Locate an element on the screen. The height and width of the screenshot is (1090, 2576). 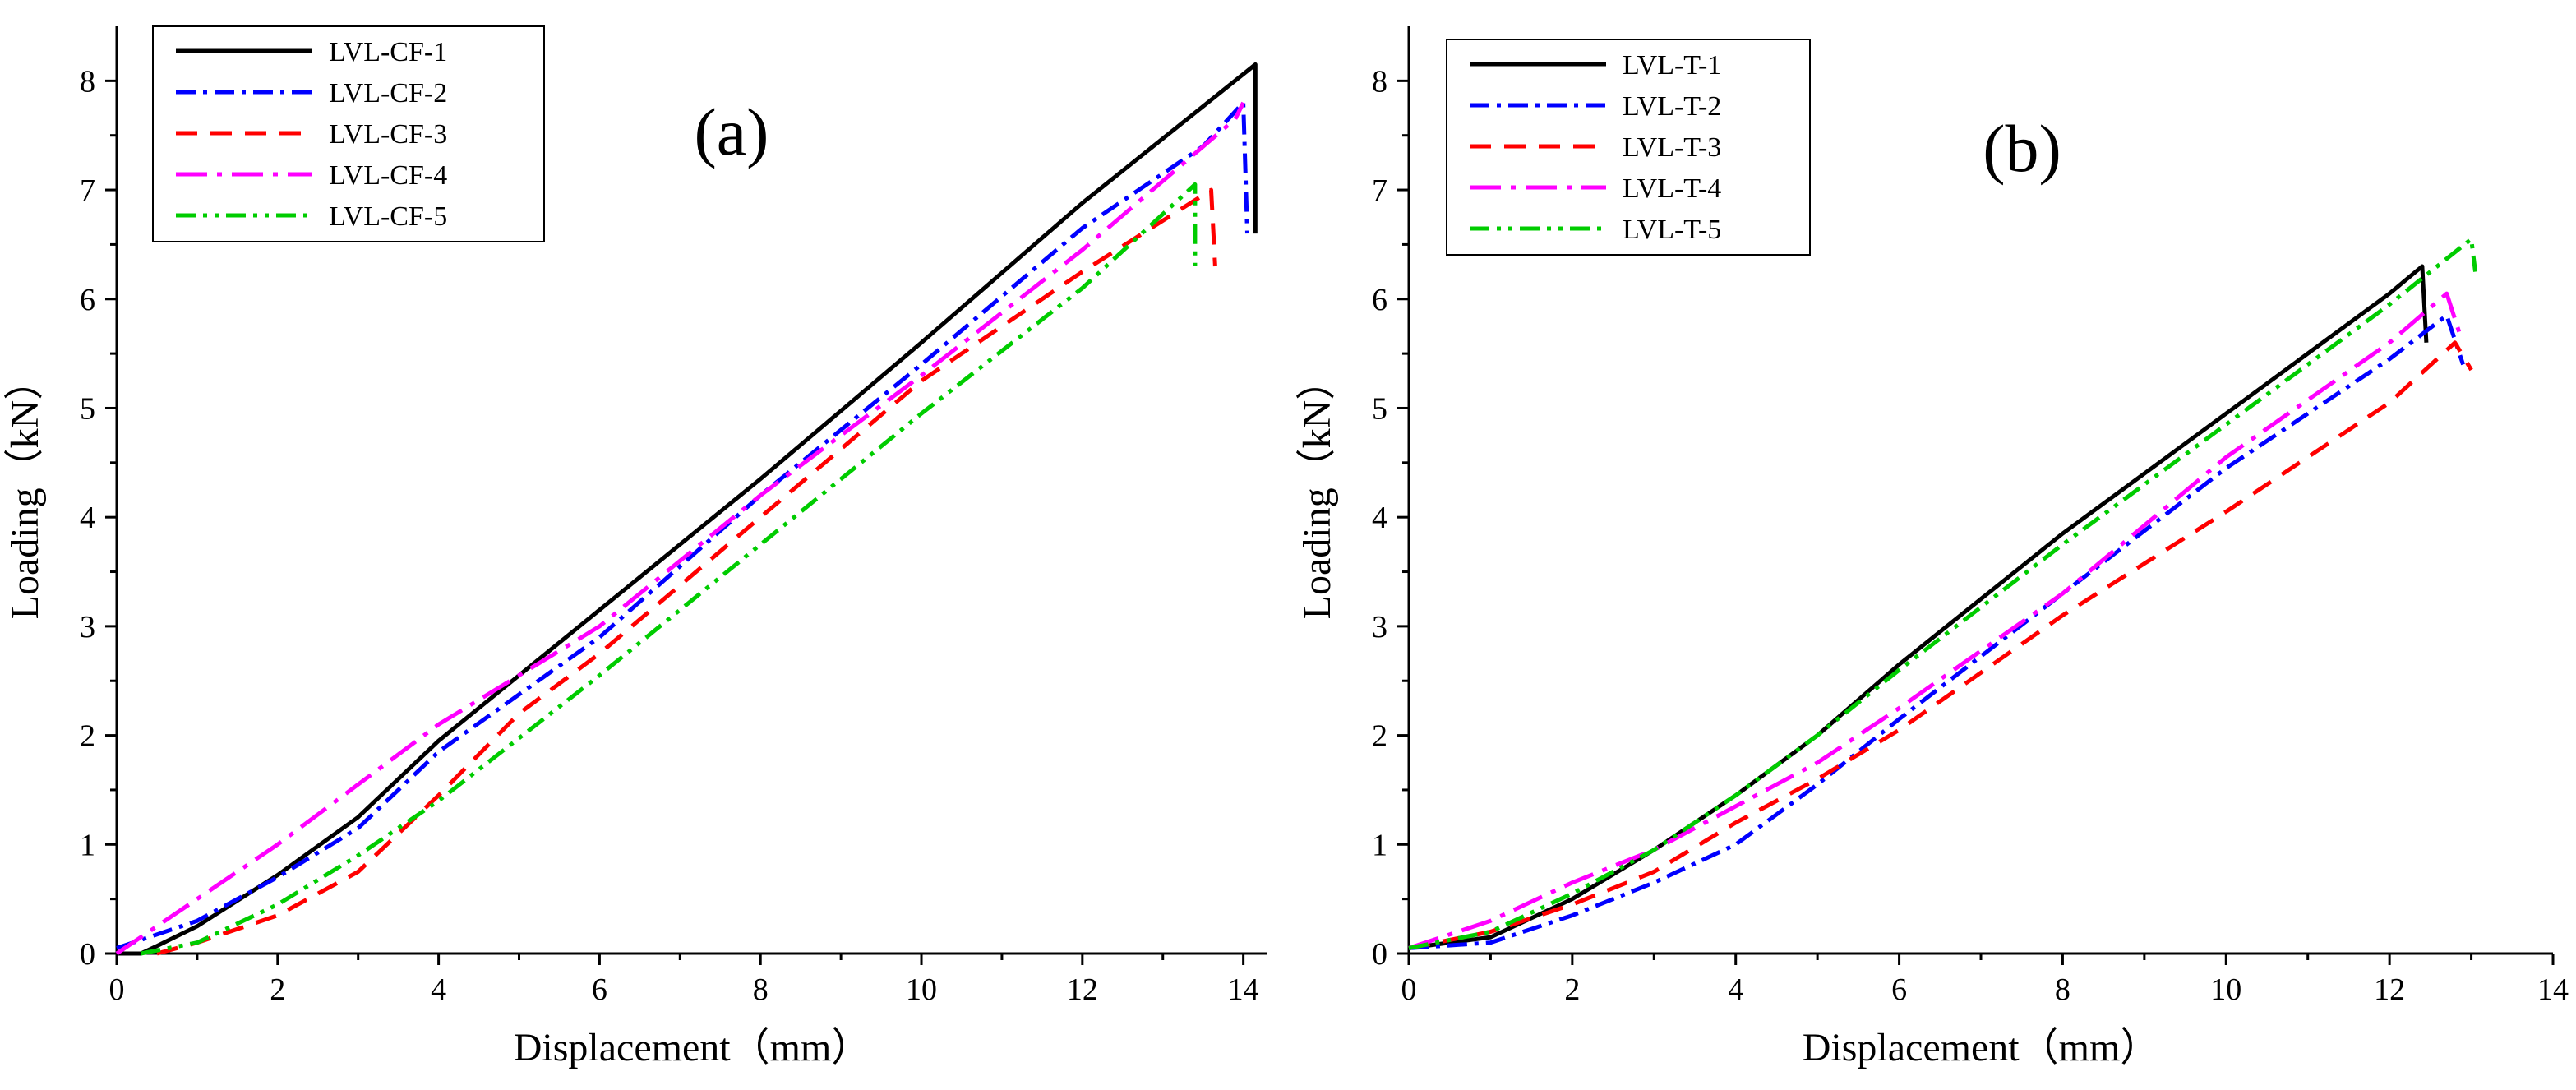
legend-label: LVL-T-4 is located at coordinates (1672, 188).